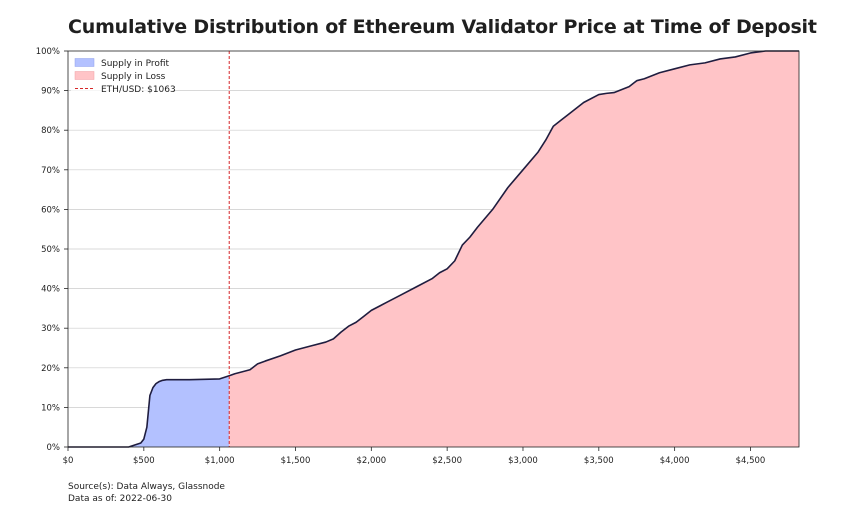  I want to click on x-tick-label: $3,500, so click(599, 461).